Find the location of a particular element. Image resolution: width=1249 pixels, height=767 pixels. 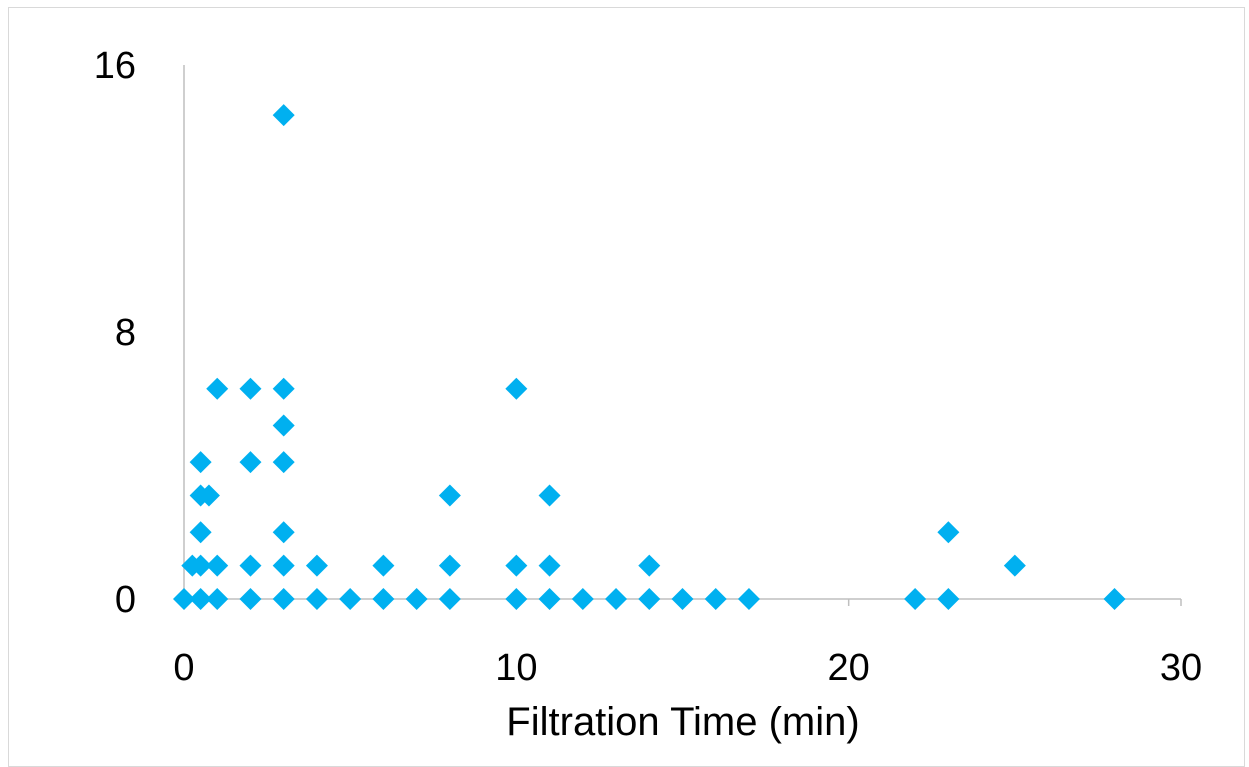

y-tick-label: 0 is located at coordinates (125, 600).